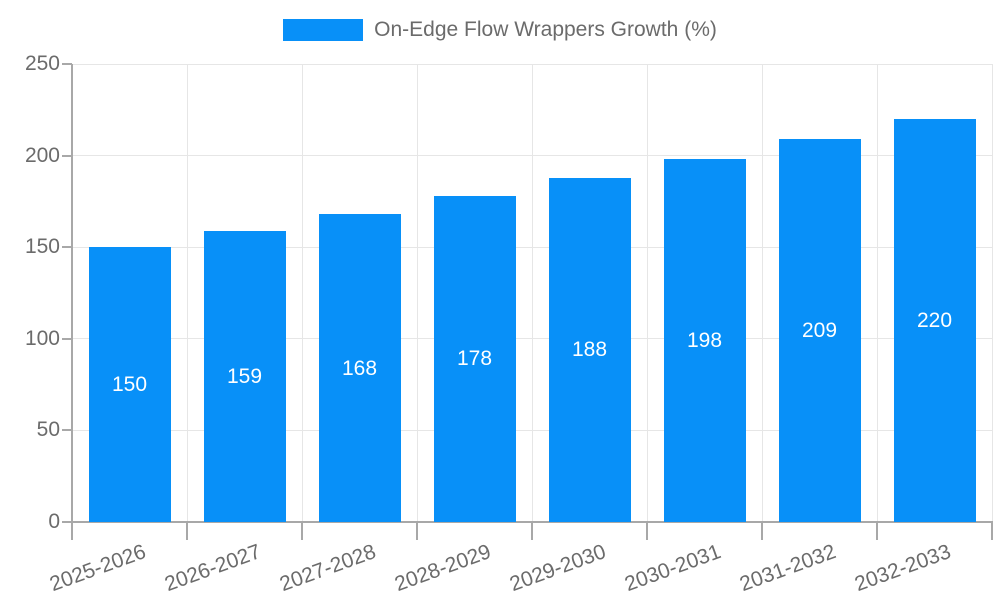 The image size is (1000, 600). What do you see at coordinates (673, 568) in the screenshot?
I see `x-axis-label: 2030-2031` at bounding box center [673, 568].